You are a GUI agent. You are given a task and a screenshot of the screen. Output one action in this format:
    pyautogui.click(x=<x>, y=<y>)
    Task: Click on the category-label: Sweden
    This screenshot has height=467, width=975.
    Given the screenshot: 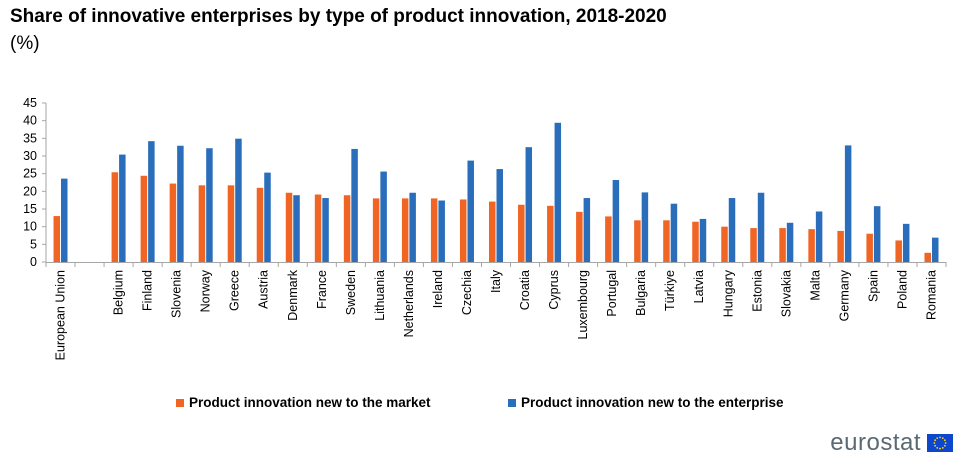 What is the action you would take?
    pyautogui.click(x=351, y=292)
    